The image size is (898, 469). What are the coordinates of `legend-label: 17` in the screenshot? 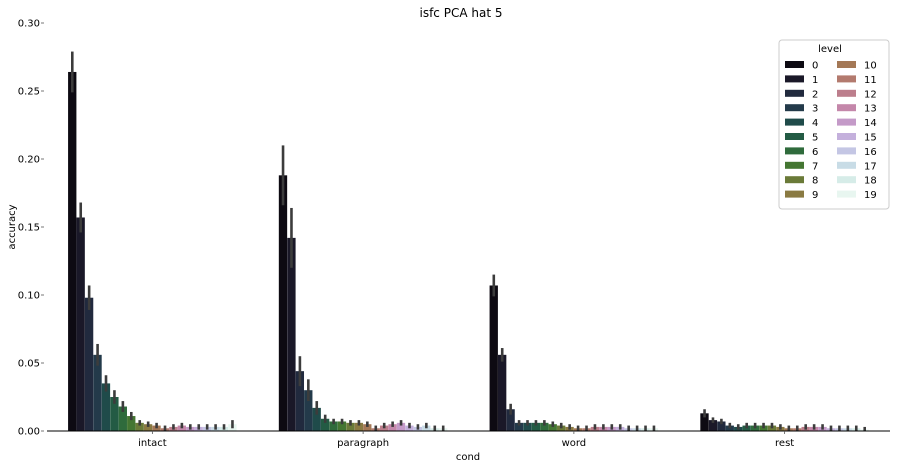 It's located at (870, 166).